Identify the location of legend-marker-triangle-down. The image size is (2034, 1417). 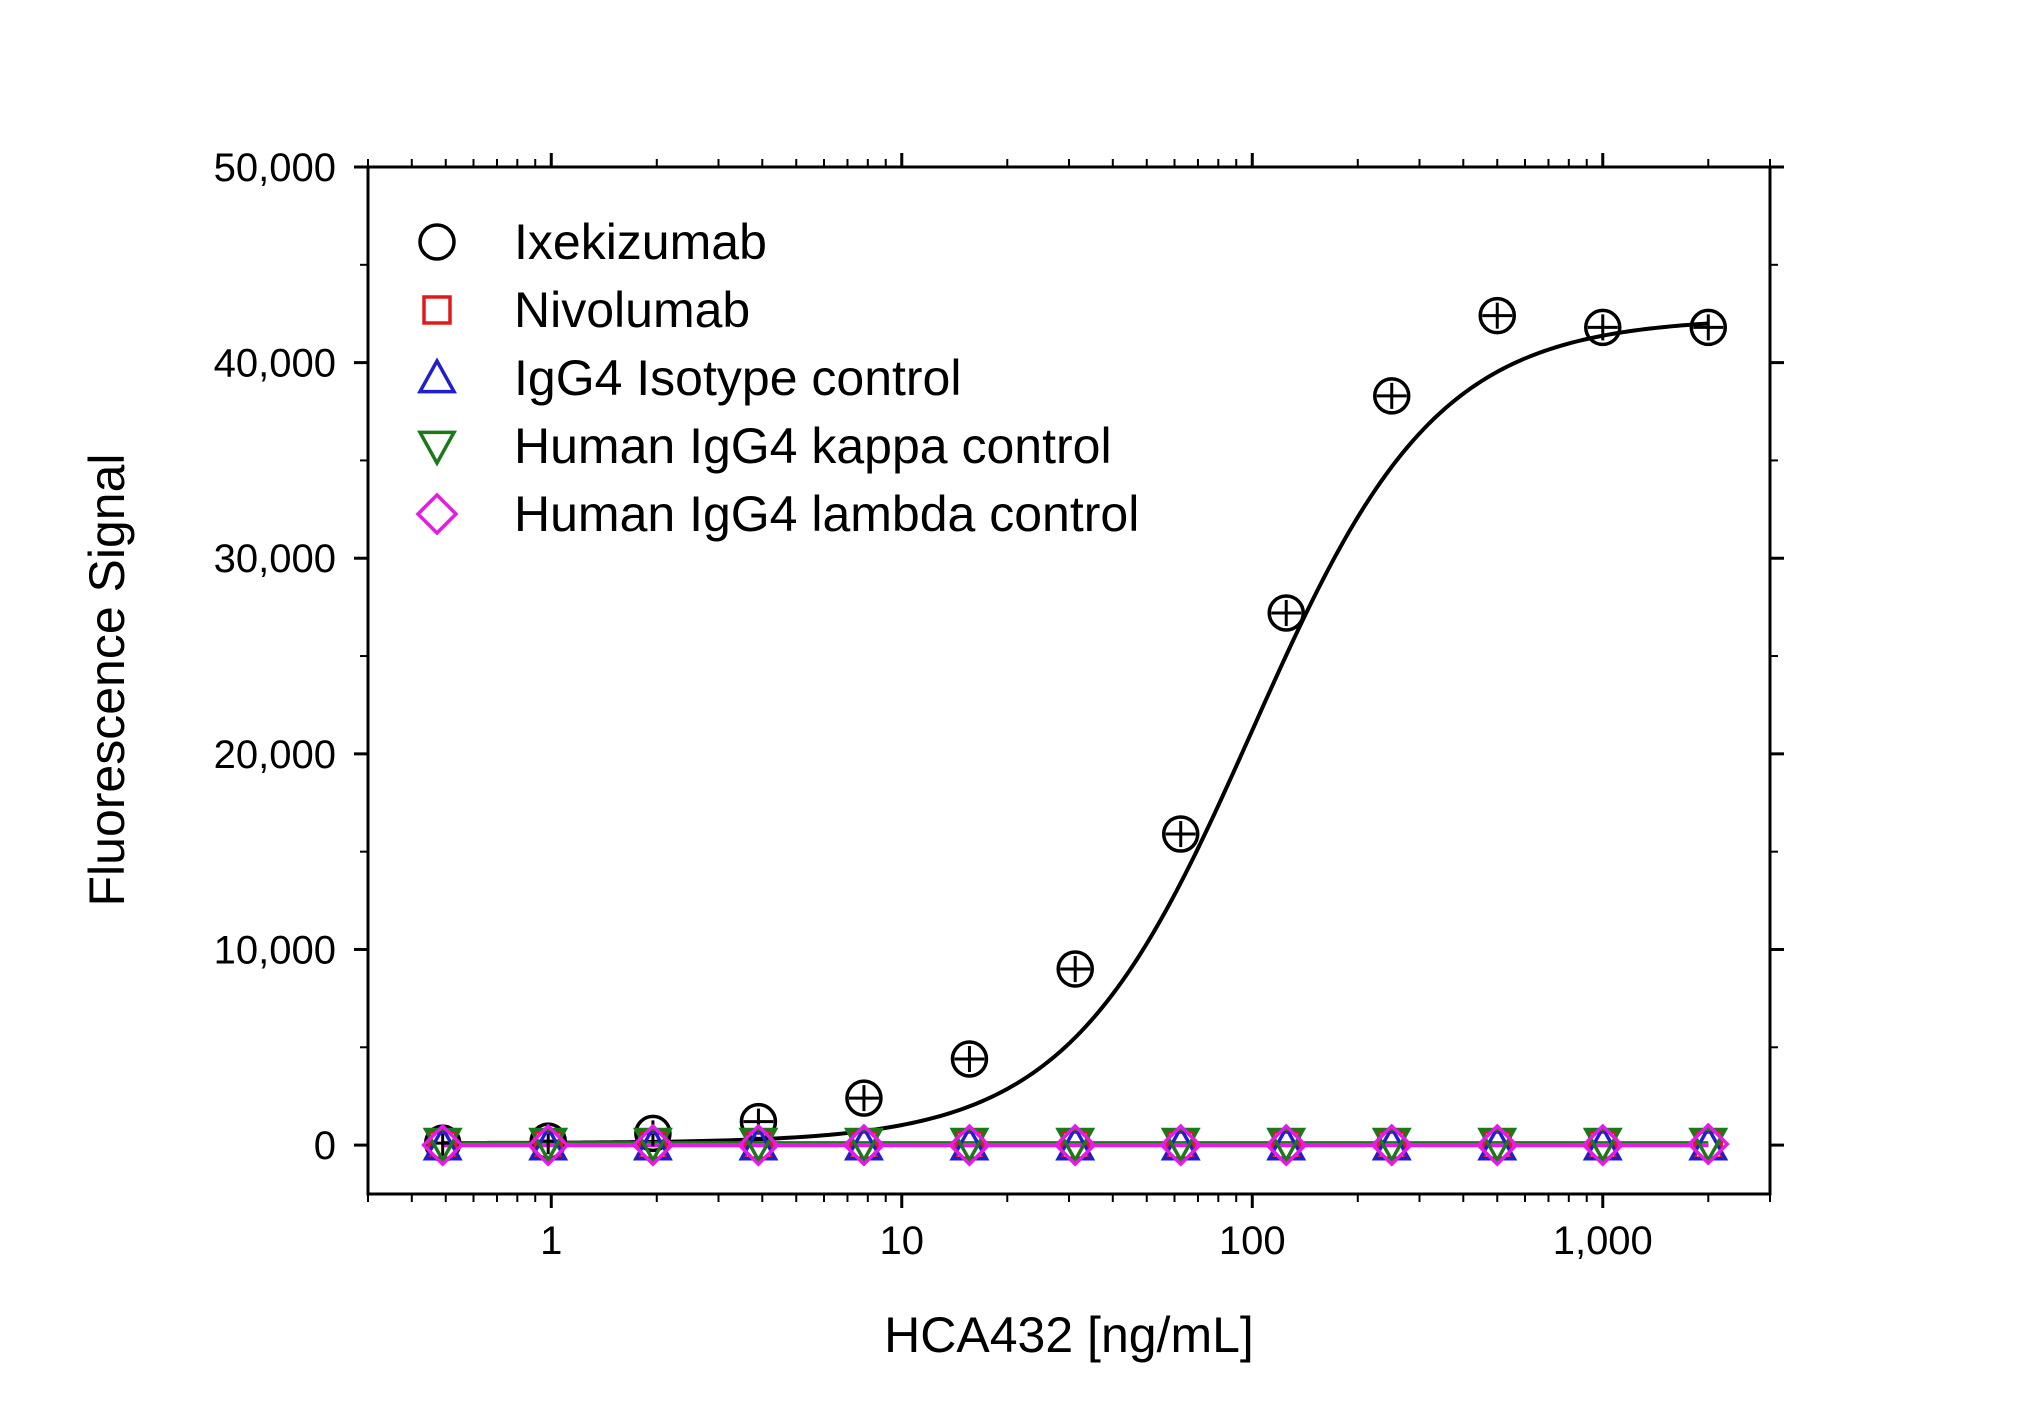
(437, 448).